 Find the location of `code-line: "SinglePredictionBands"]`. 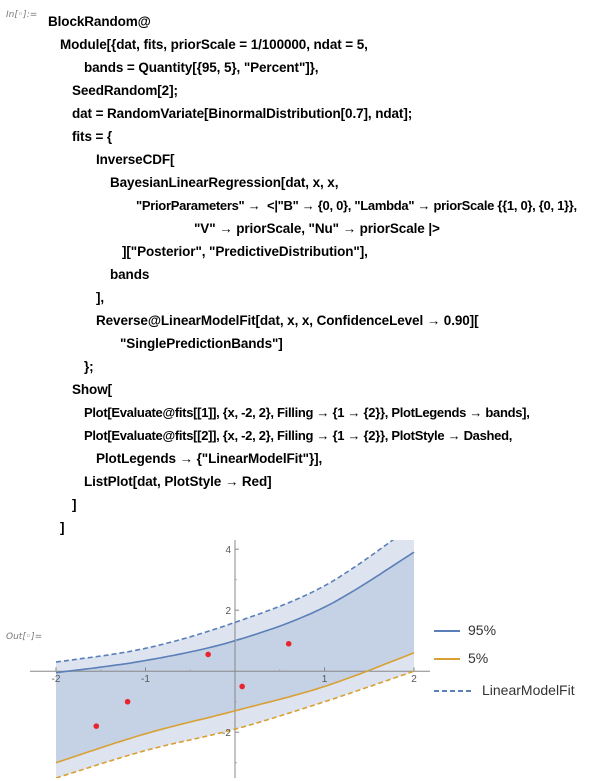

code-line: "SinglePredictionBands"] is located at coordinates (201, 343).